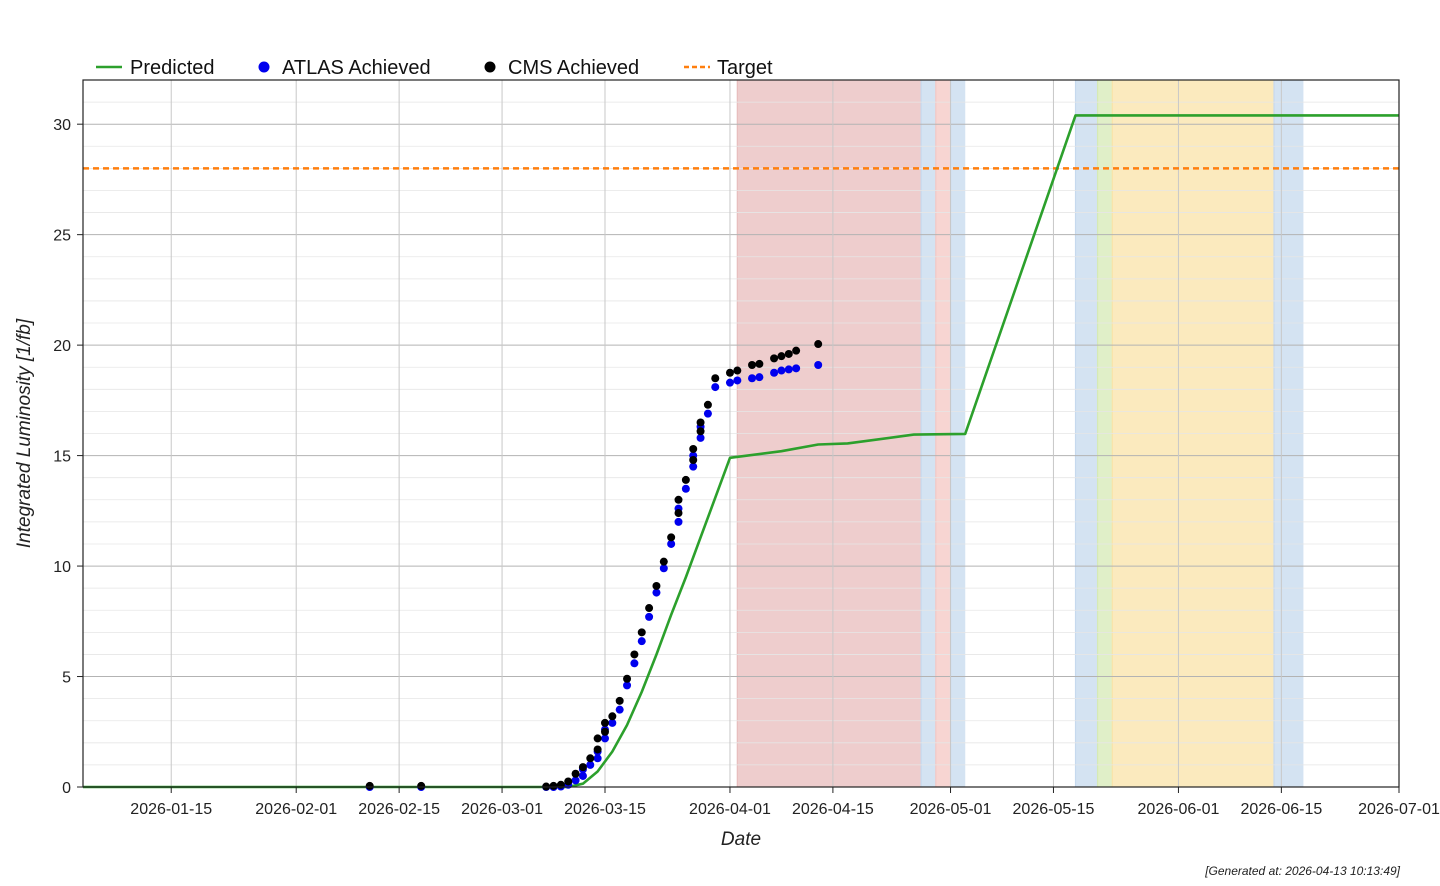 This screenshot has width=1440, height=886. What do you see at coordinates (490, 67) in the screenshot?
I see `legend-cms-swatch` at bounding box center [490, 67].